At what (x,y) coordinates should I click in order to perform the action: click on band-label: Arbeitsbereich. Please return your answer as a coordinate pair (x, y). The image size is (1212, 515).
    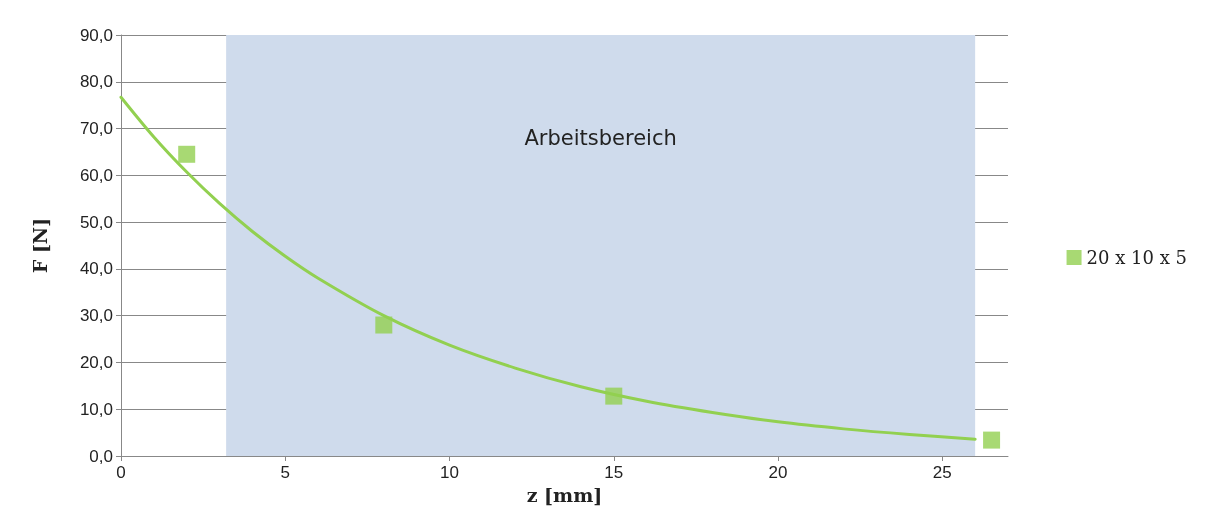
    Looking at the image, I should click on (600, 137).